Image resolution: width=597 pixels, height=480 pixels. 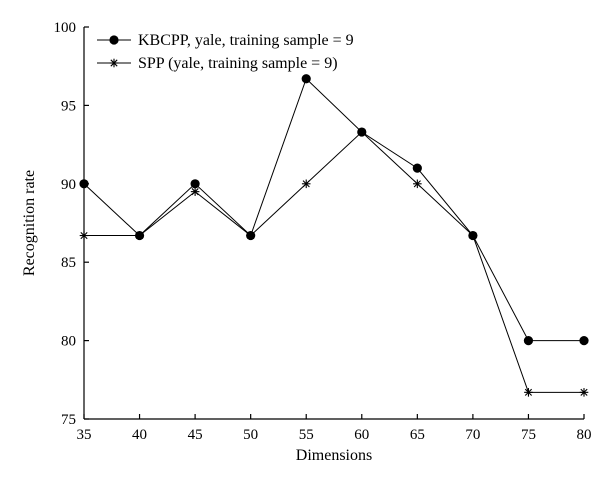 I want to click on x-tick-label: 65, so click(x=417, y=435).